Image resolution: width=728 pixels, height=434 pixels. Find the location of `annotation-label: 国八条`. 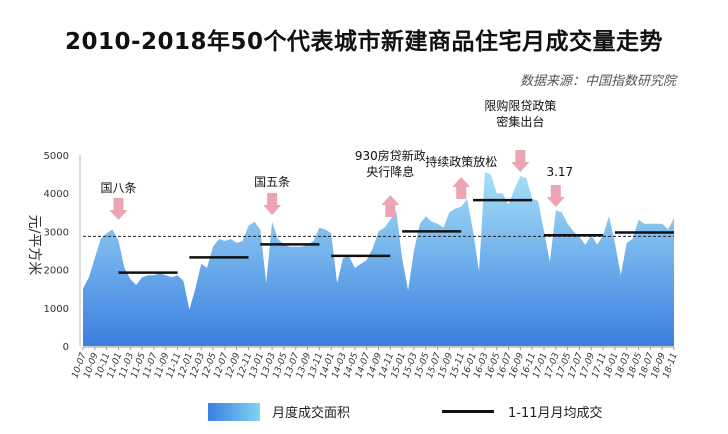

annotation-label: 国八条 is located at coordinates (118, 188).